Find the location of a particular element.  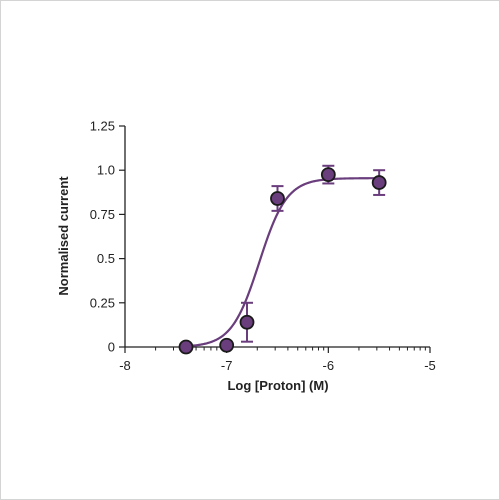

y-tick-label: 0 is located at coordinates (111, 347).